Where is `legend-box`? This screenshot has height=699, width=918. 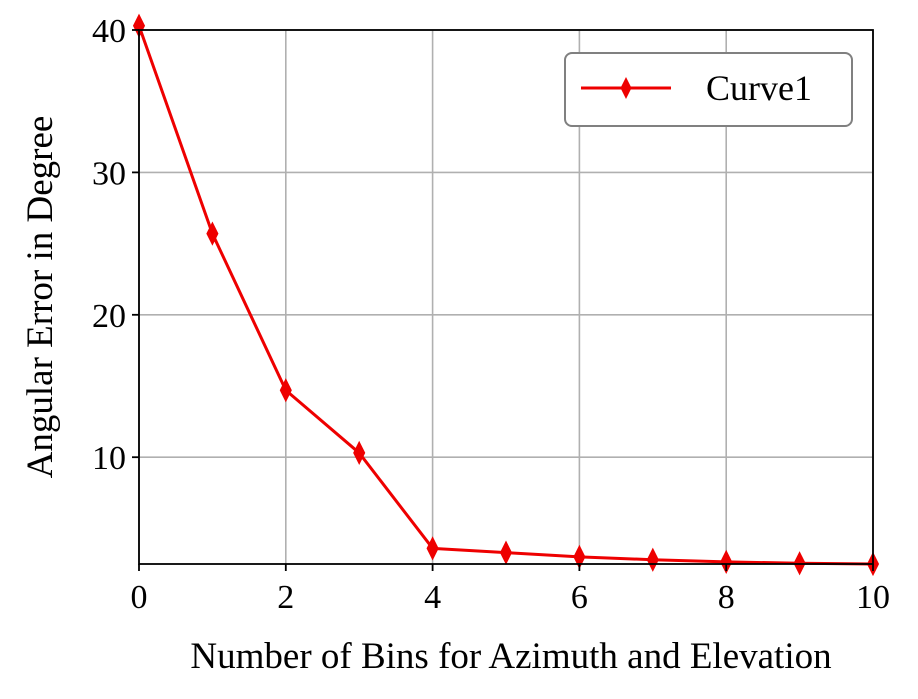 legend-box is located at coordinates (708, 89).